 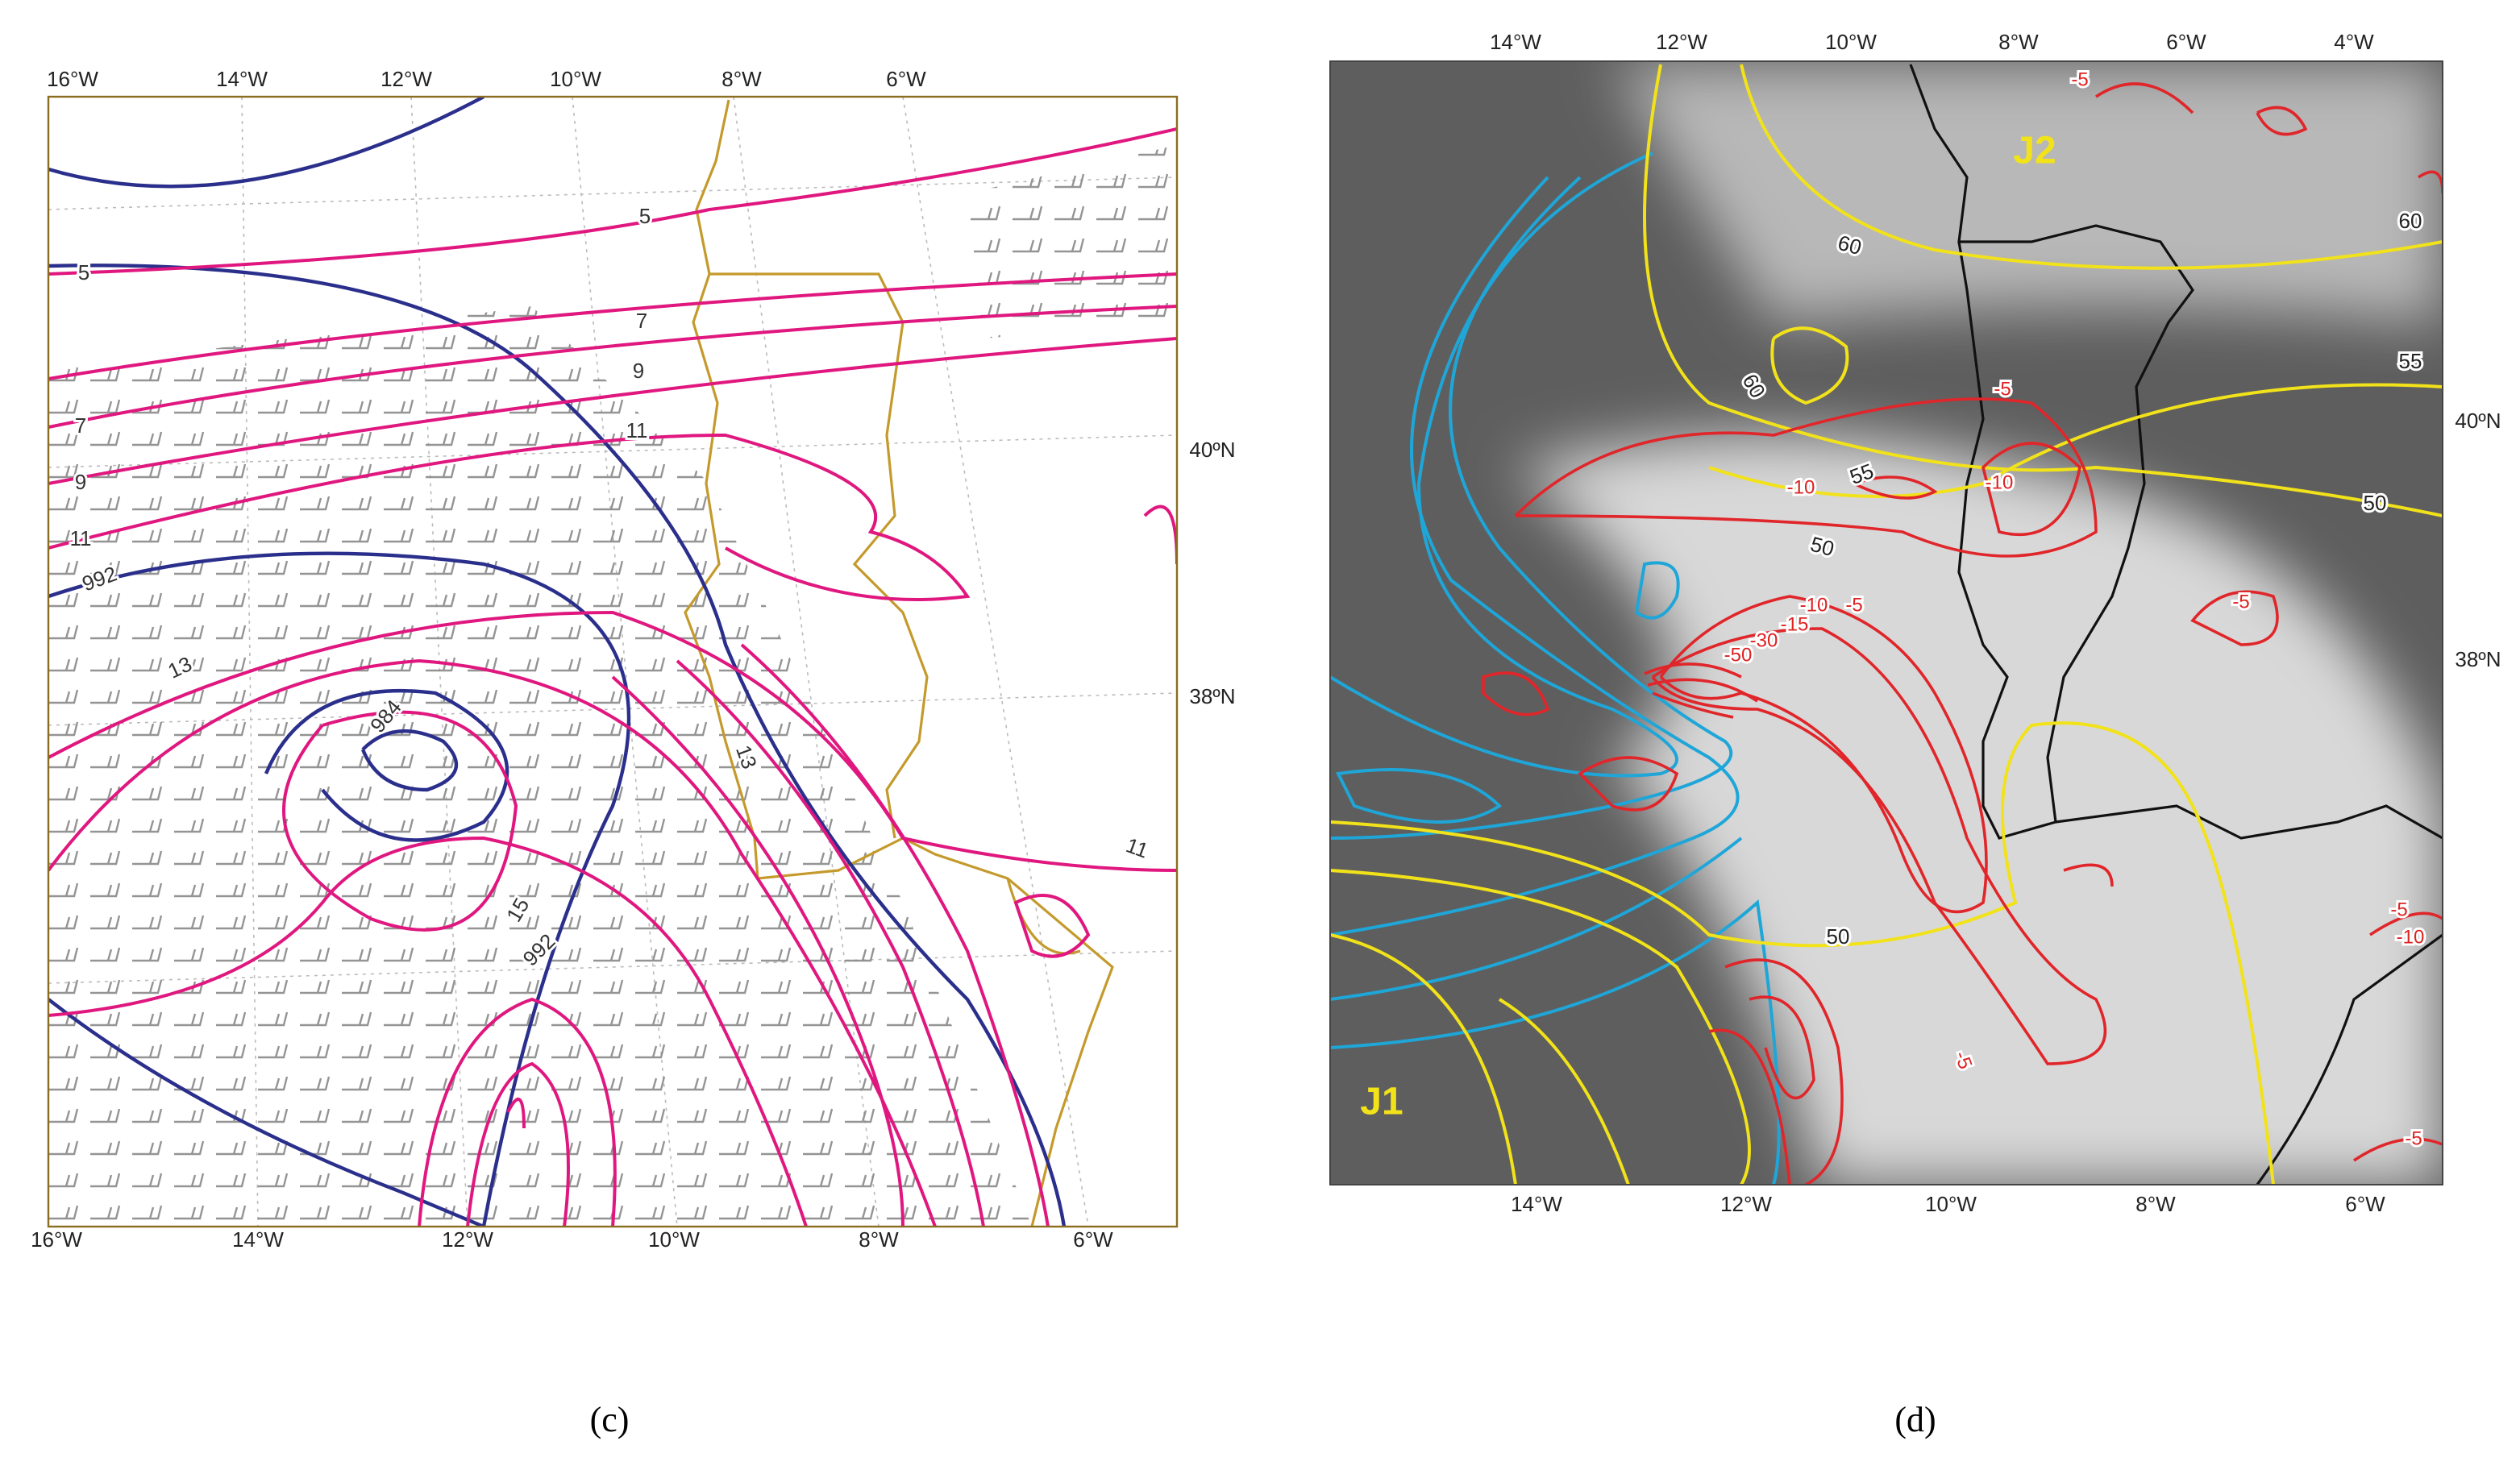 What do you see at coordinates (2410, 221) in the screenshot?
I see `contour-label: 60` at bounding box center [2410, 221].